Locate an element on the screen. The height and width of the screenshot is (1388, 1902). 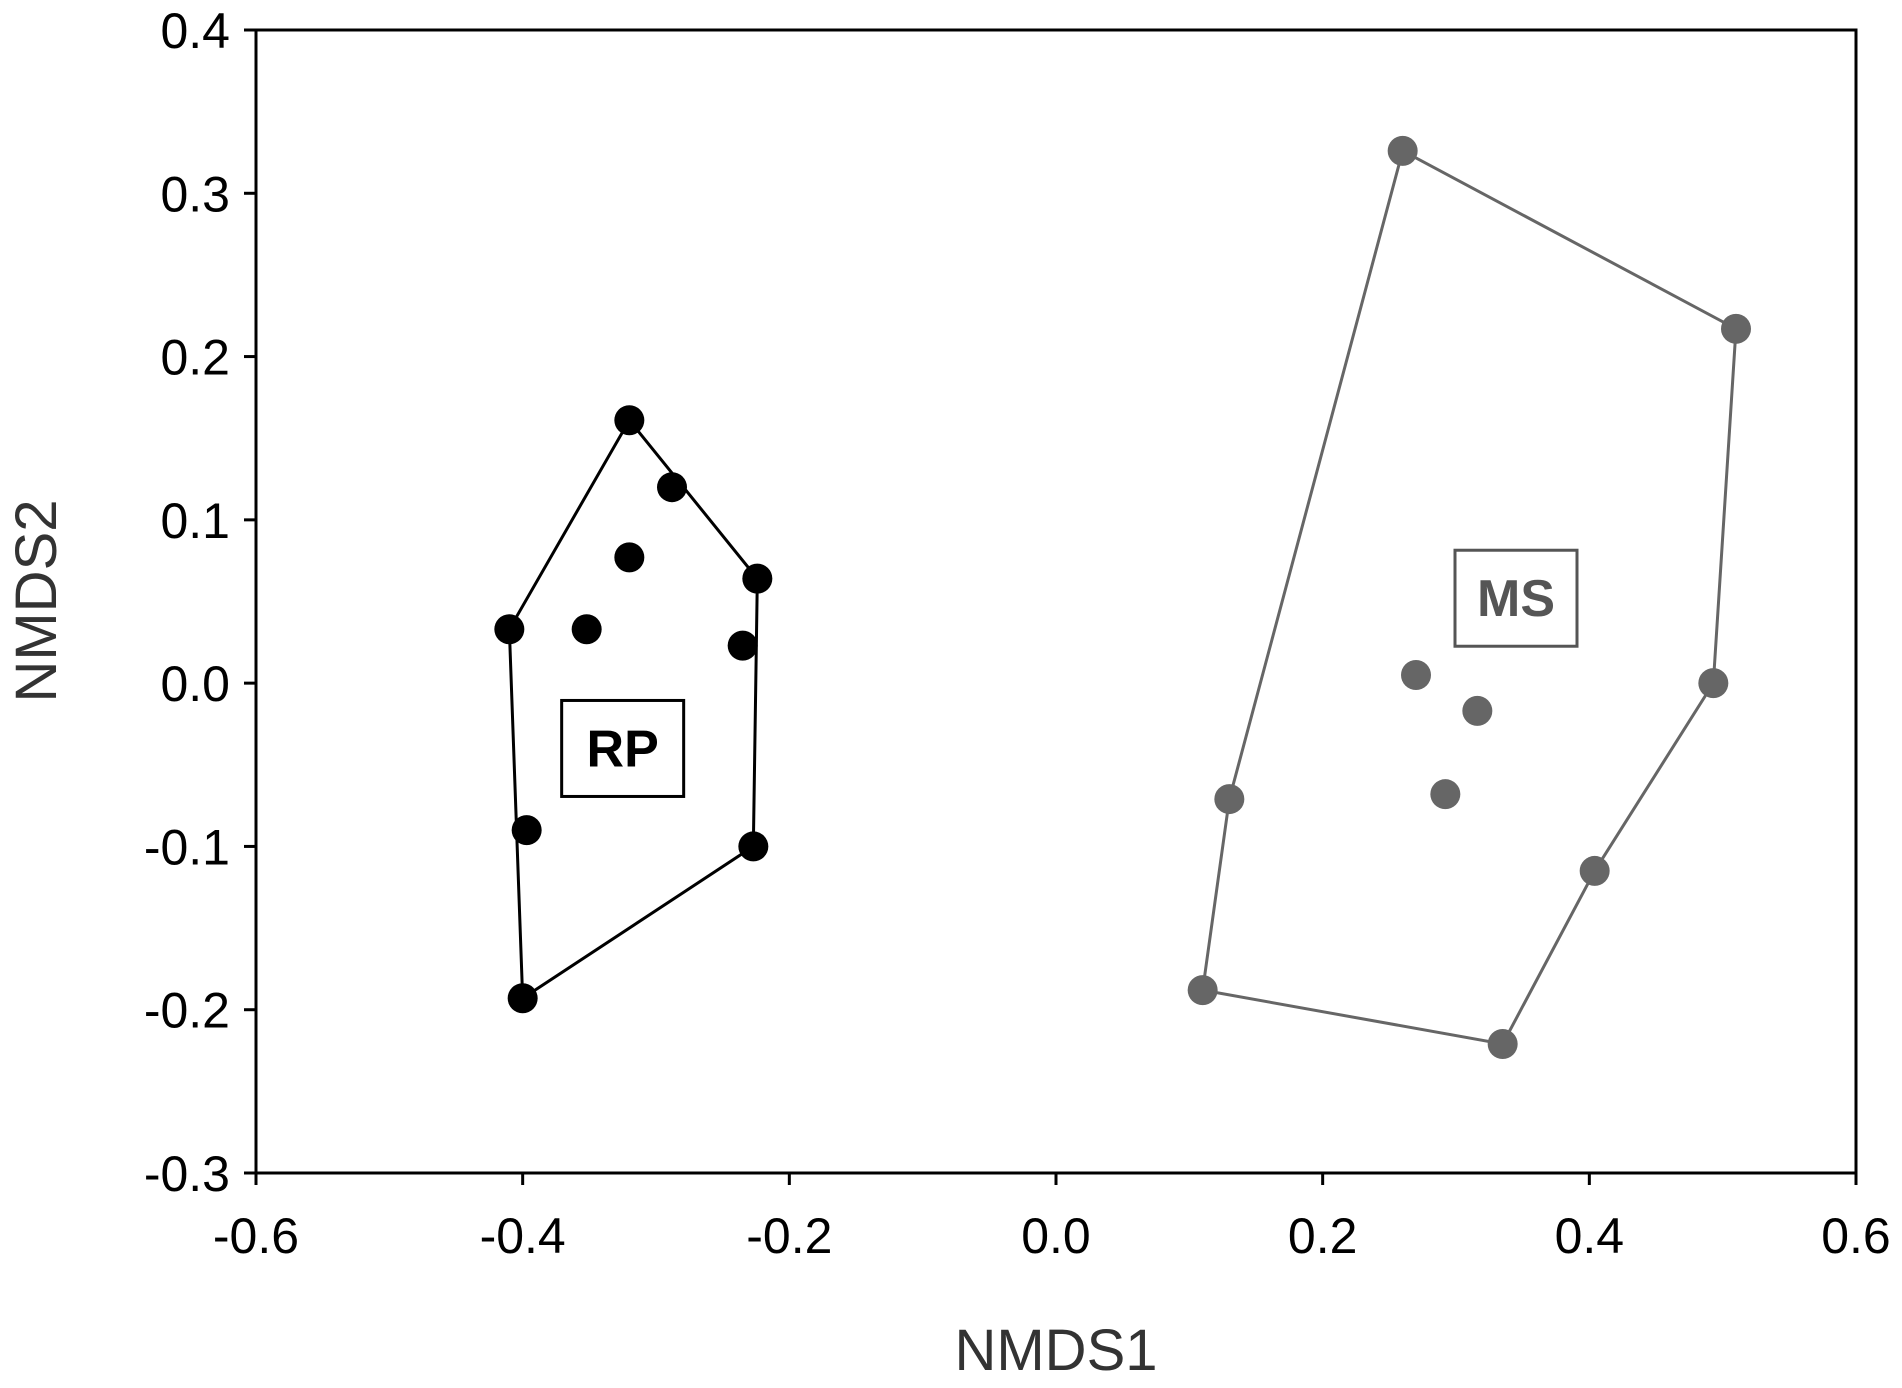
y-tick-label: 0.4 is located at coordinates (195, 31).